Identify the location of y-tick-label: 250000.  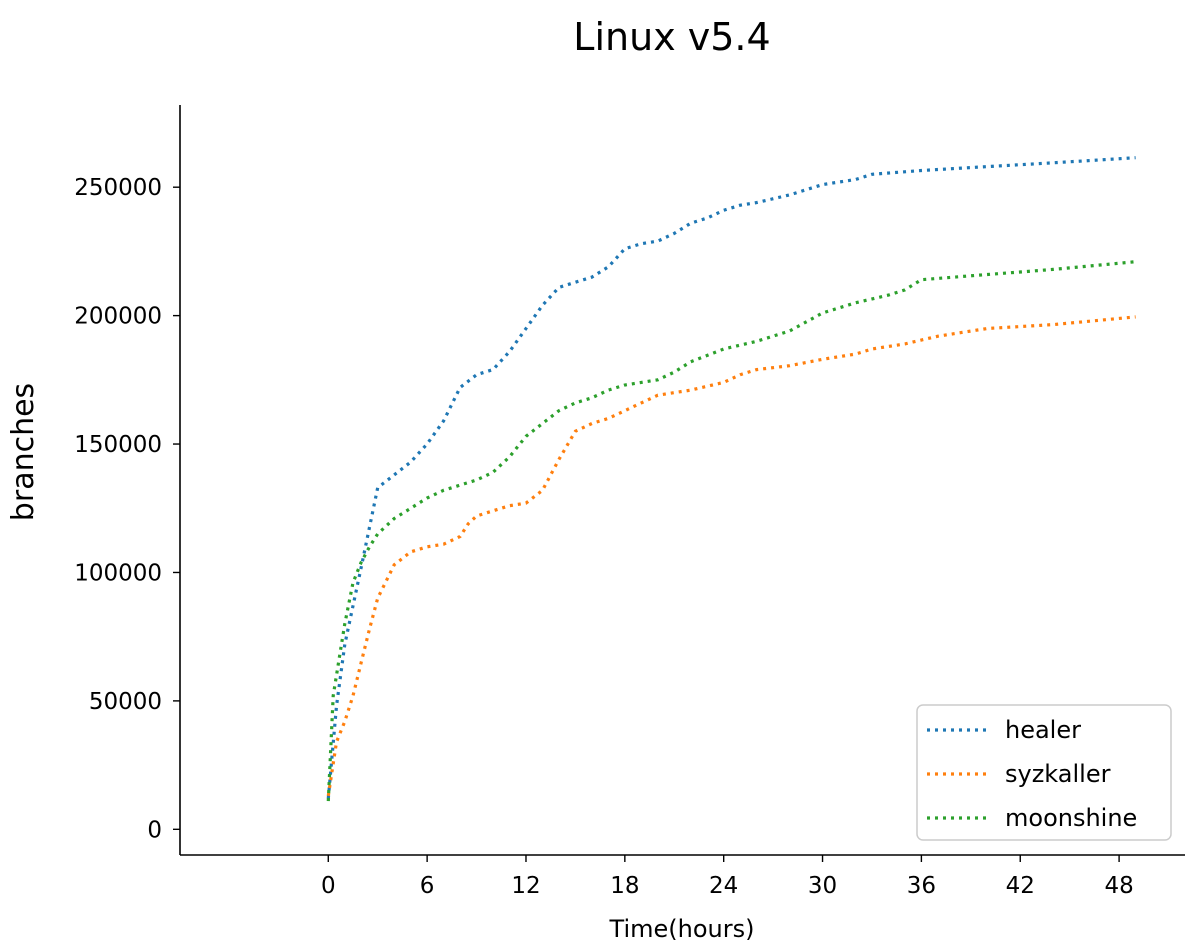
(118, 188).